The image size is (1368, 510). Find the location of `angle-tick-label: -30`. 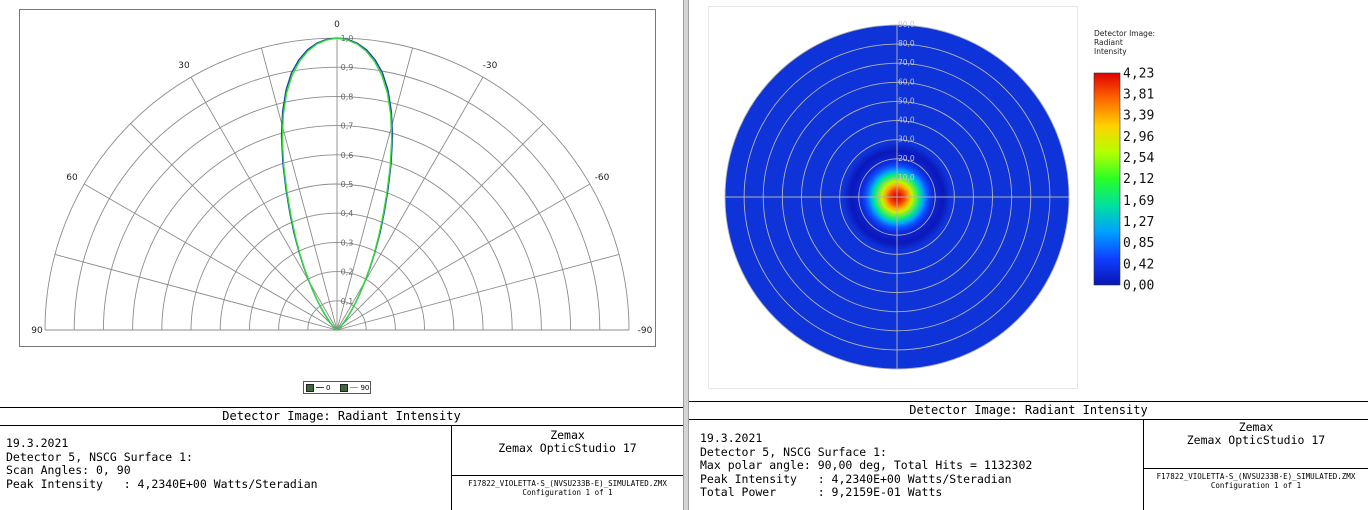

angle-tick-label: -30 is located at coordinates (490, 66).